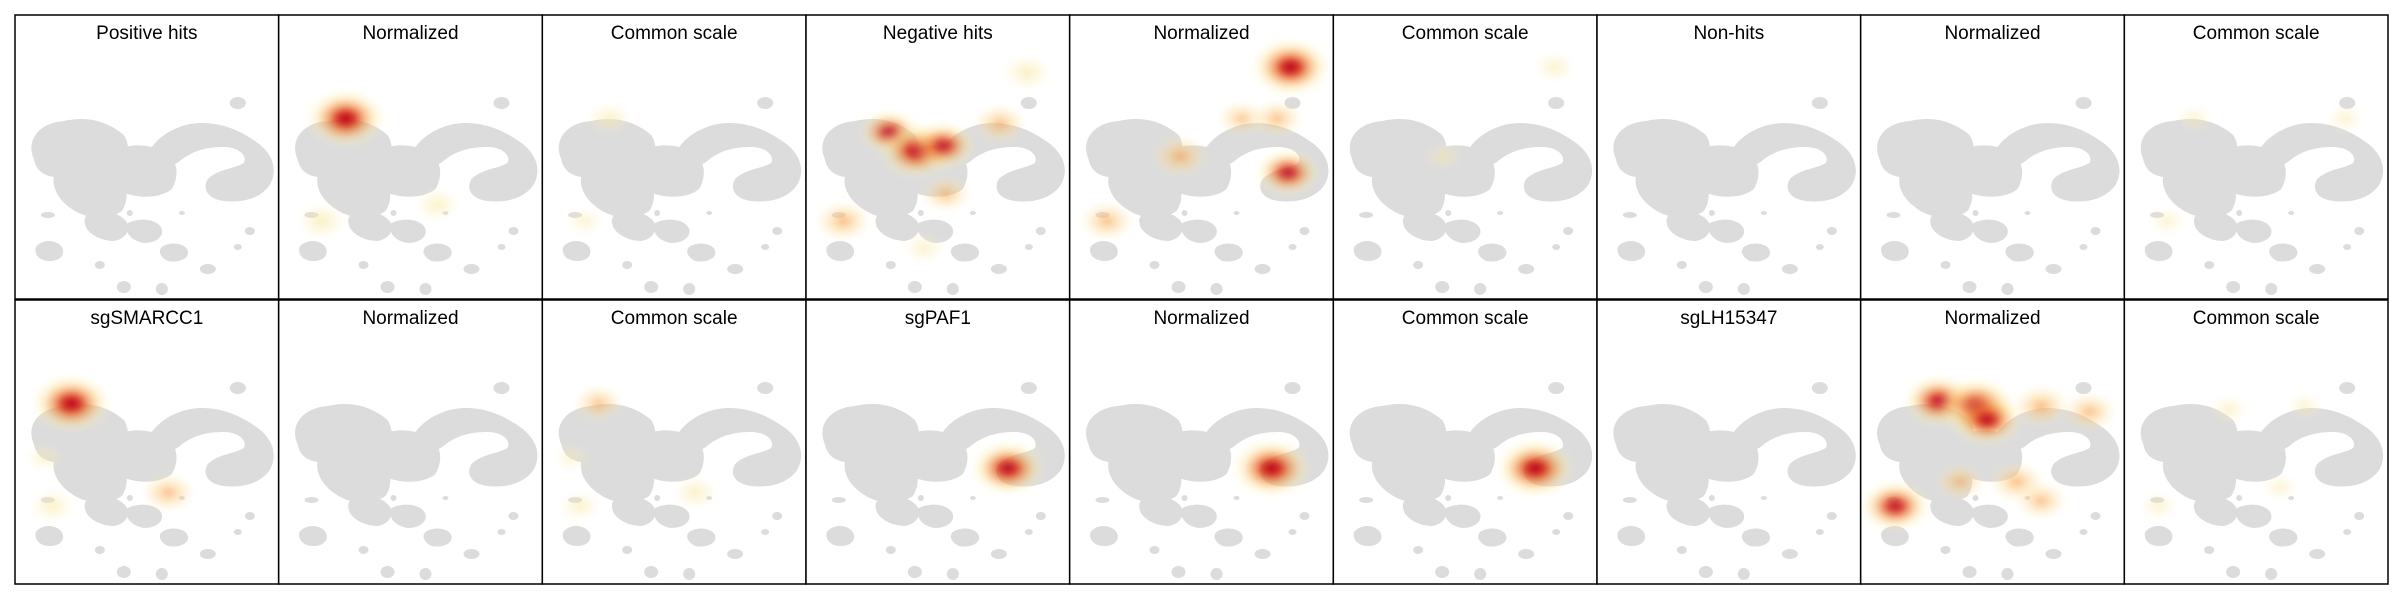  Describe the element at coordinates (938, 318) in the screenshot. I see `panel-title: sgPAF1` at that location.